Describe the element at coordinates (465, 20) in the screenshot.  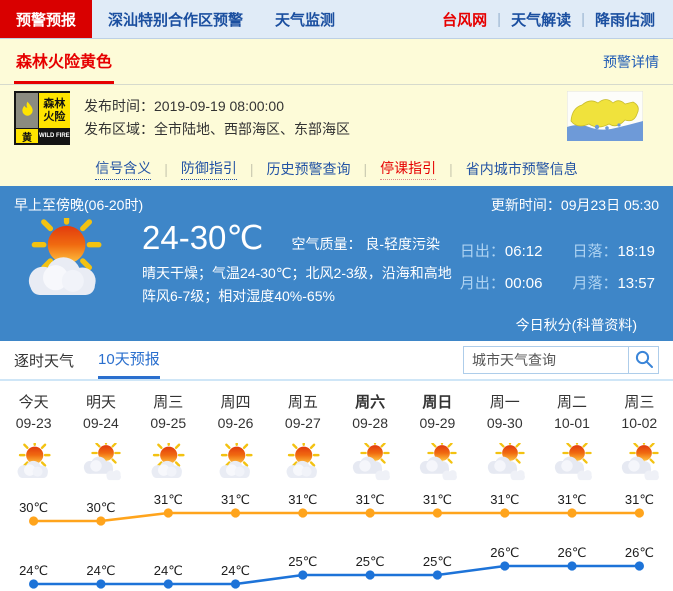
I see `nav-link-1: 台风网` at that location.